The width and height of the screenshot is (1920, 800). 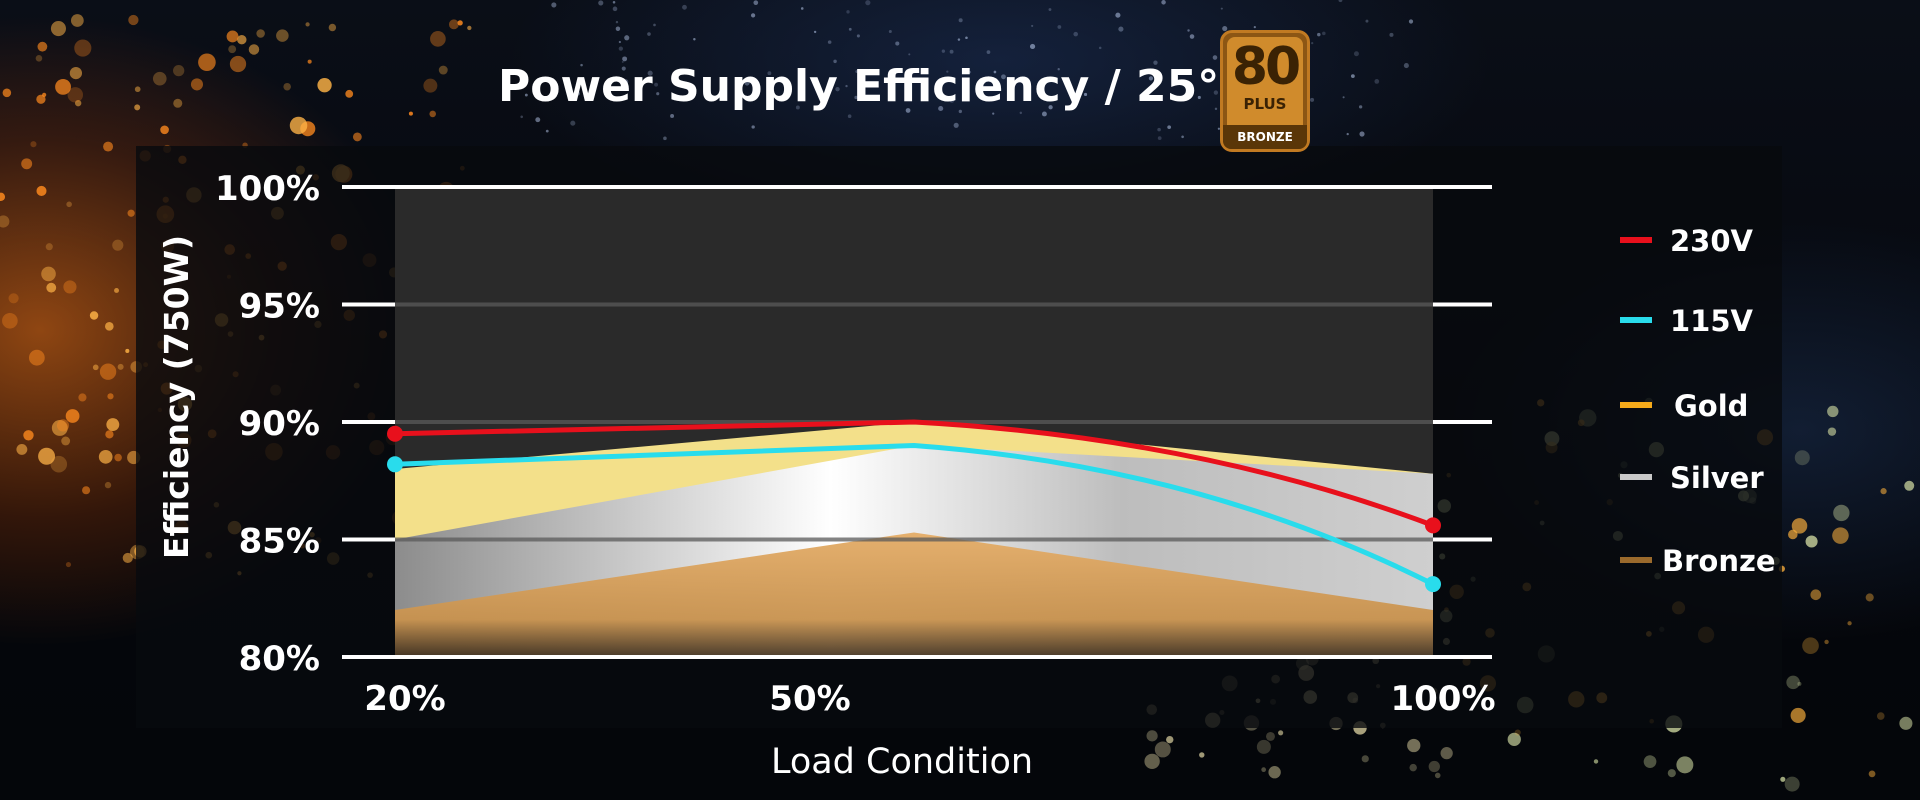 I want to click on bronze-band, so click(x=914, y=594).